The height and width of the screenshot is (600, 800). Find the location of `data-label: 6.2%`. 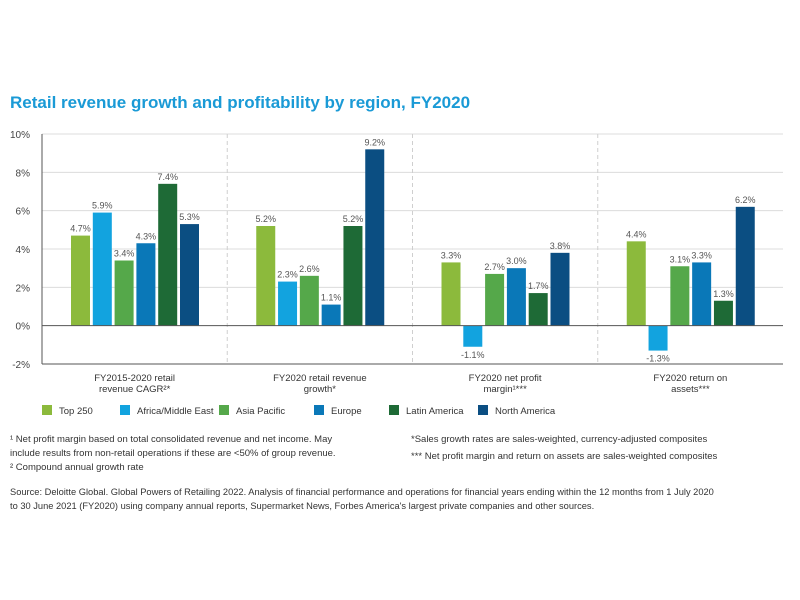

data-label: 6.2% is located at coordinates (745, 200).